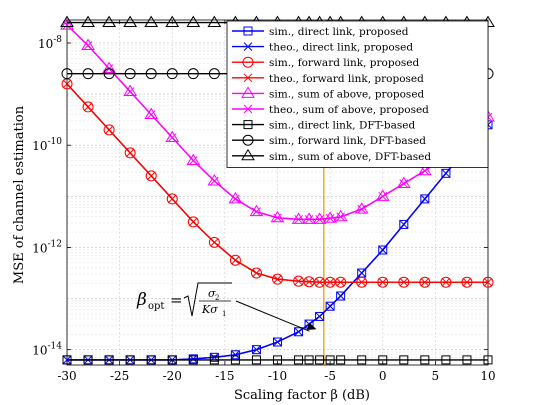 This screenshot has height=405, width=540. What do you see at coordinates (346, 79) in the screenshot?
I see `legend-label: theo., forward link, proposed` at bounding box center [346, 79].